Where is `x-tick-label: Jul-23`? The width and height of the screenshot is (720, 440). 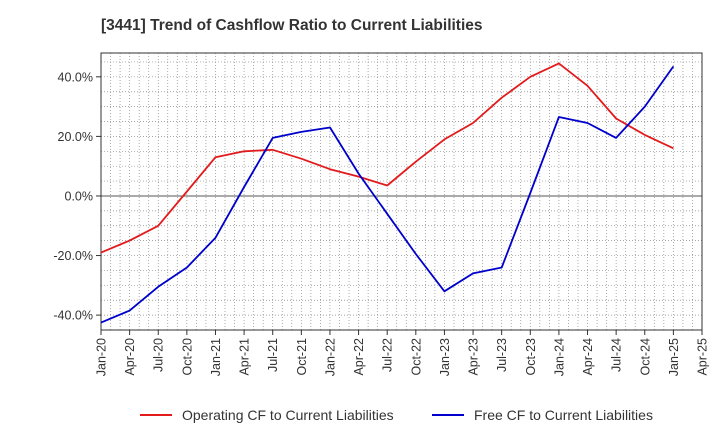
x-tick-label: Jul-23 is located at coordinates (502, 355).